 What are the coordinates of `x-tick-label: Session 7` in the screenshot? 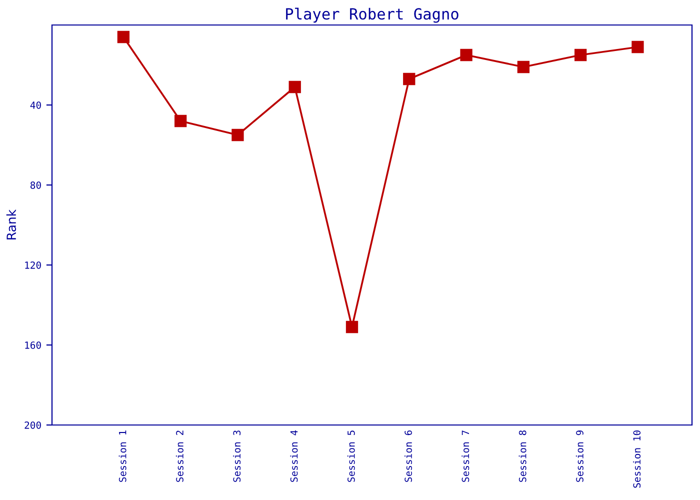 It's located at (466, 456).